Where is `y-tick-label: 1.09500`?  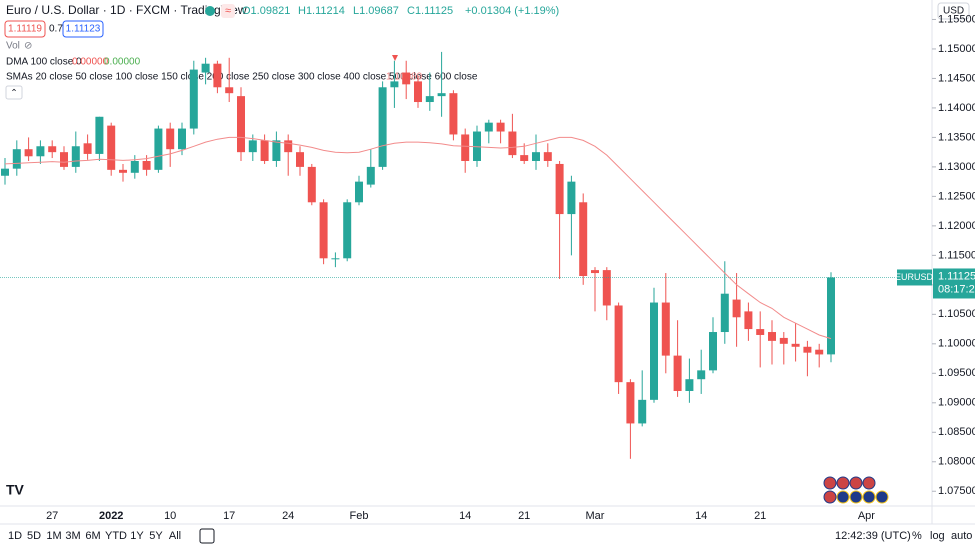 y-tick-label: 1.09500 is located at coordinates (956, 373).